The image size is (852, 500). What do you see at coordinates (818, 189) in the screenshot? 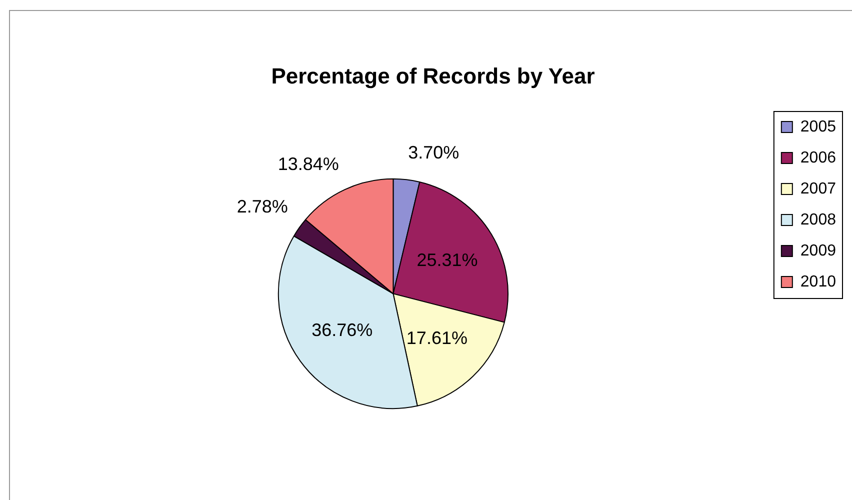
I see `legend-label: 2007` at bounding box center [818, 189].